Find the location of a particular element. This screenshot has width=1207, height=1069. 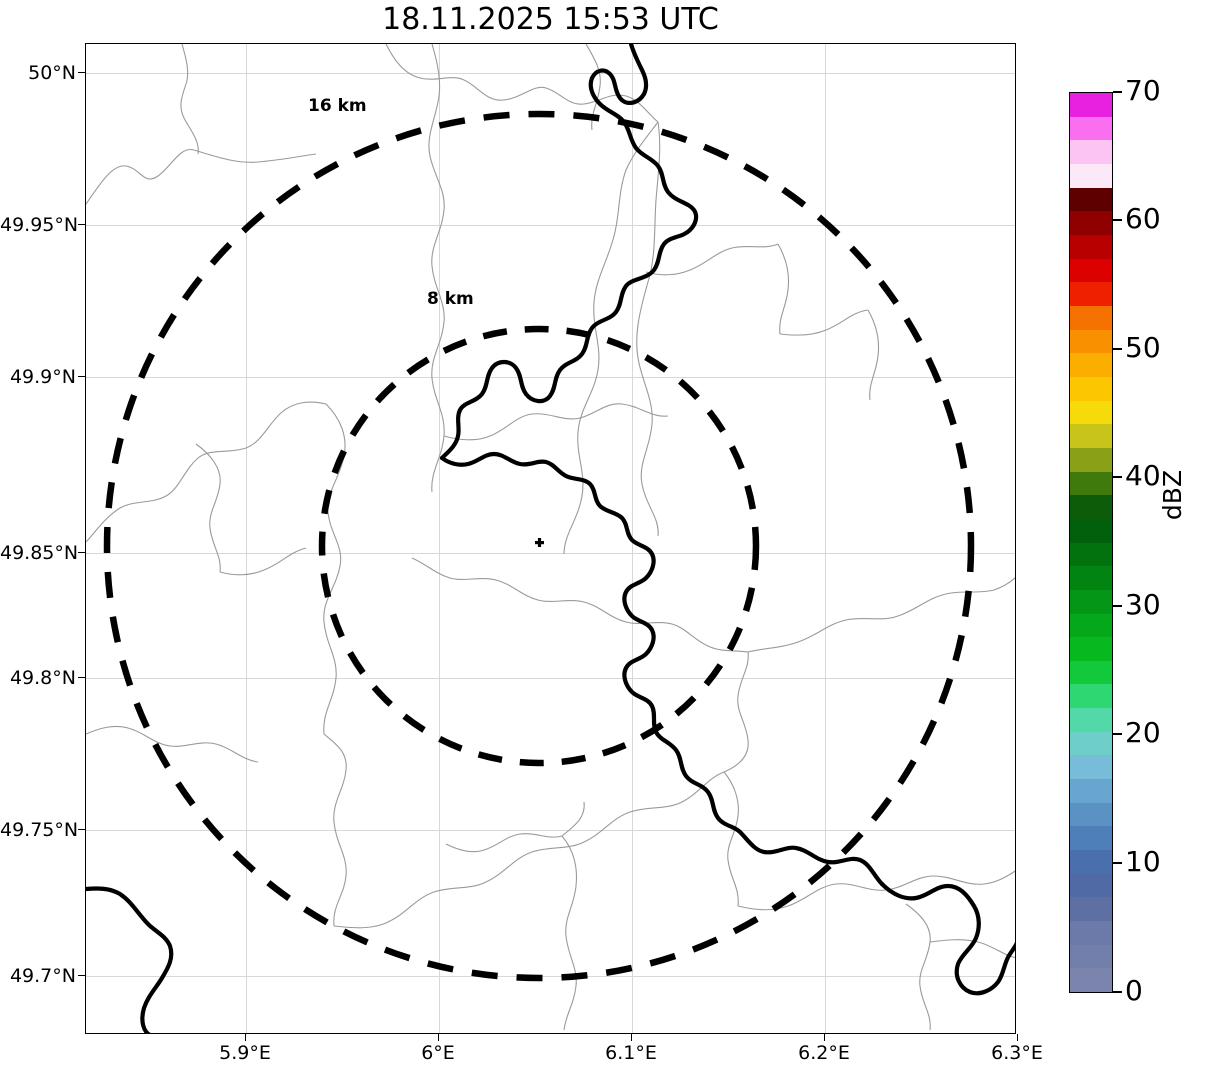

colorbar is located at coordinates (1091, 542).